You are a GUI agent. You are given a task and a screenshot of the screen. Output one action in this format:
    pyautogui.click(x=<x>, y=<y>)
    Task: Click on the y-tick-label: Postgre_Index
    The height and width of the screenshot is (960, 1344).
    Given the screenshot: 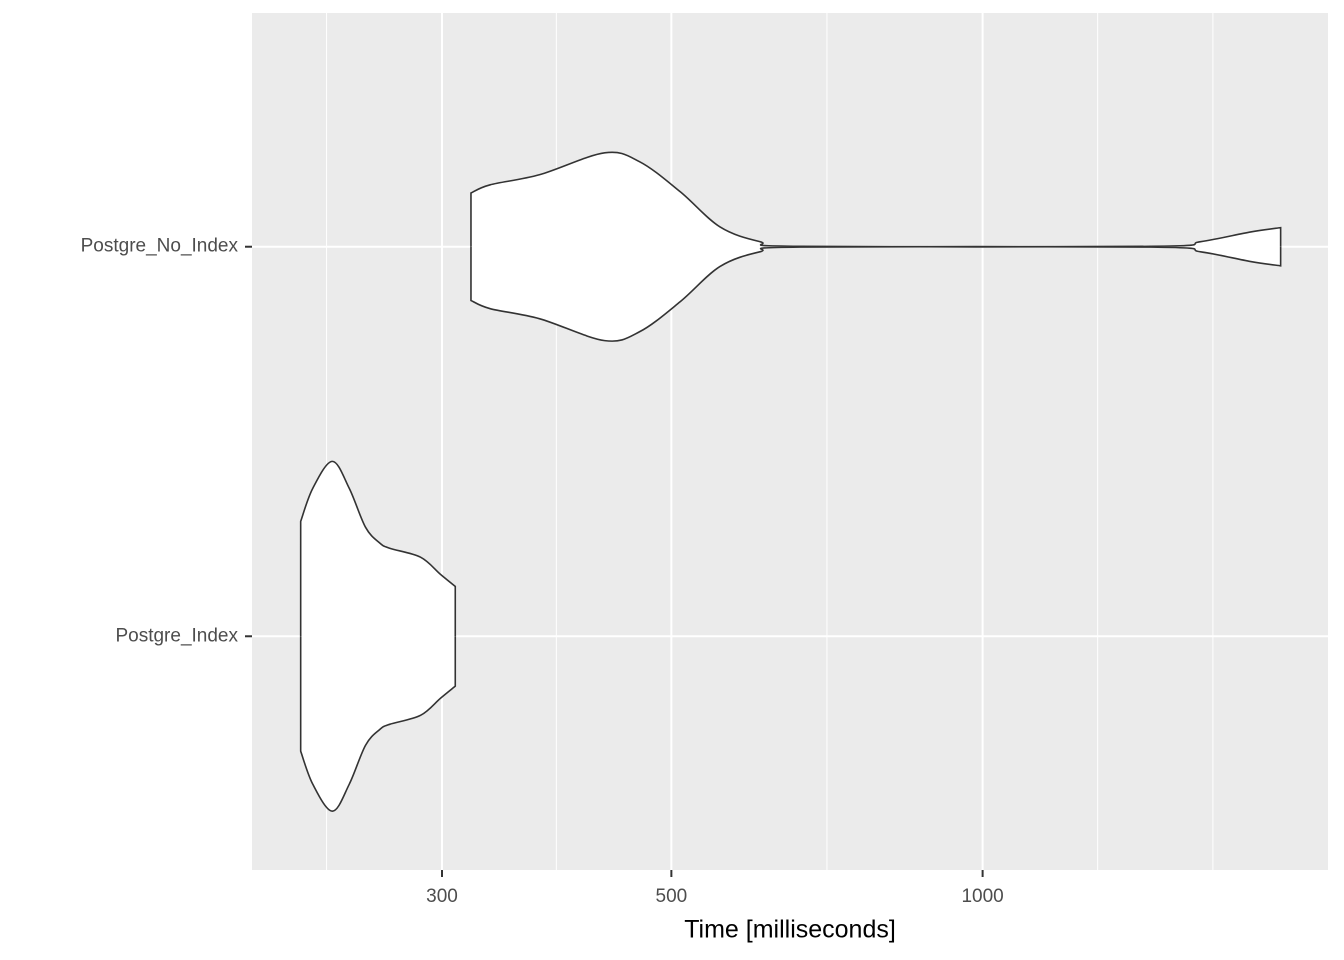 What is the action you would take?
    pyautogui.click(x=176, y=635)
    